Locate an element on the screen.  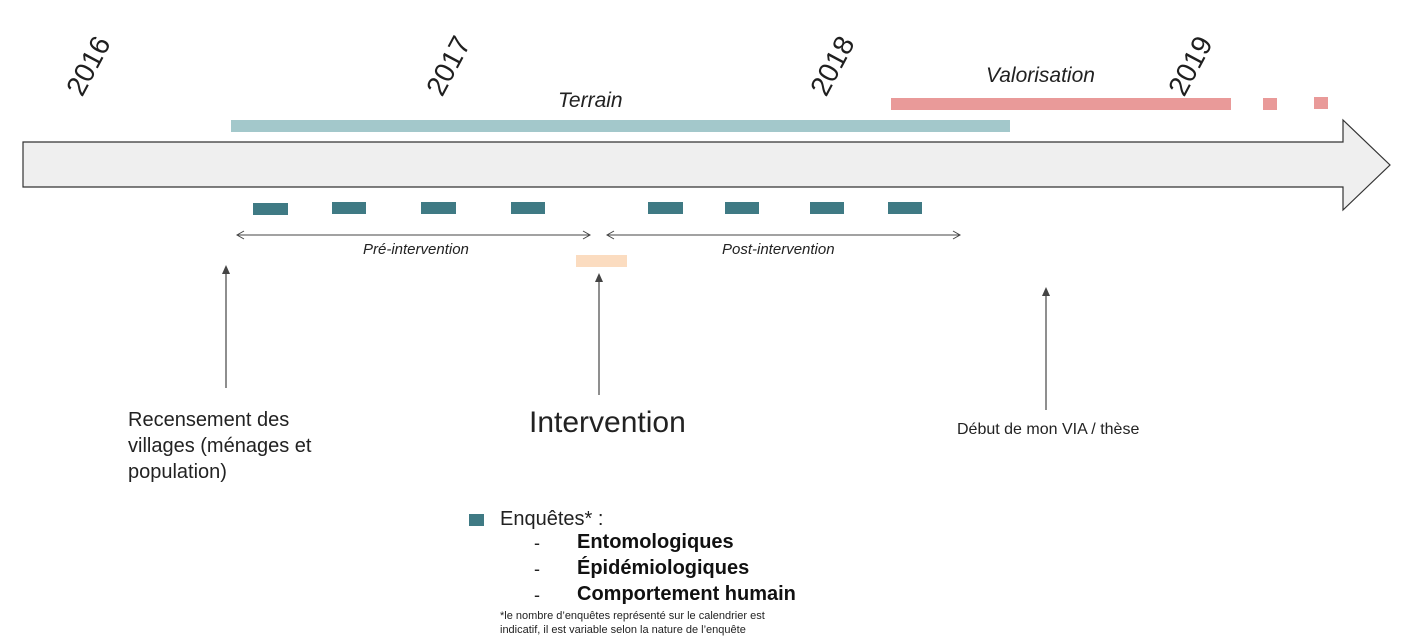
recensement-line: Recensement des is located at coordinates (209, 420).